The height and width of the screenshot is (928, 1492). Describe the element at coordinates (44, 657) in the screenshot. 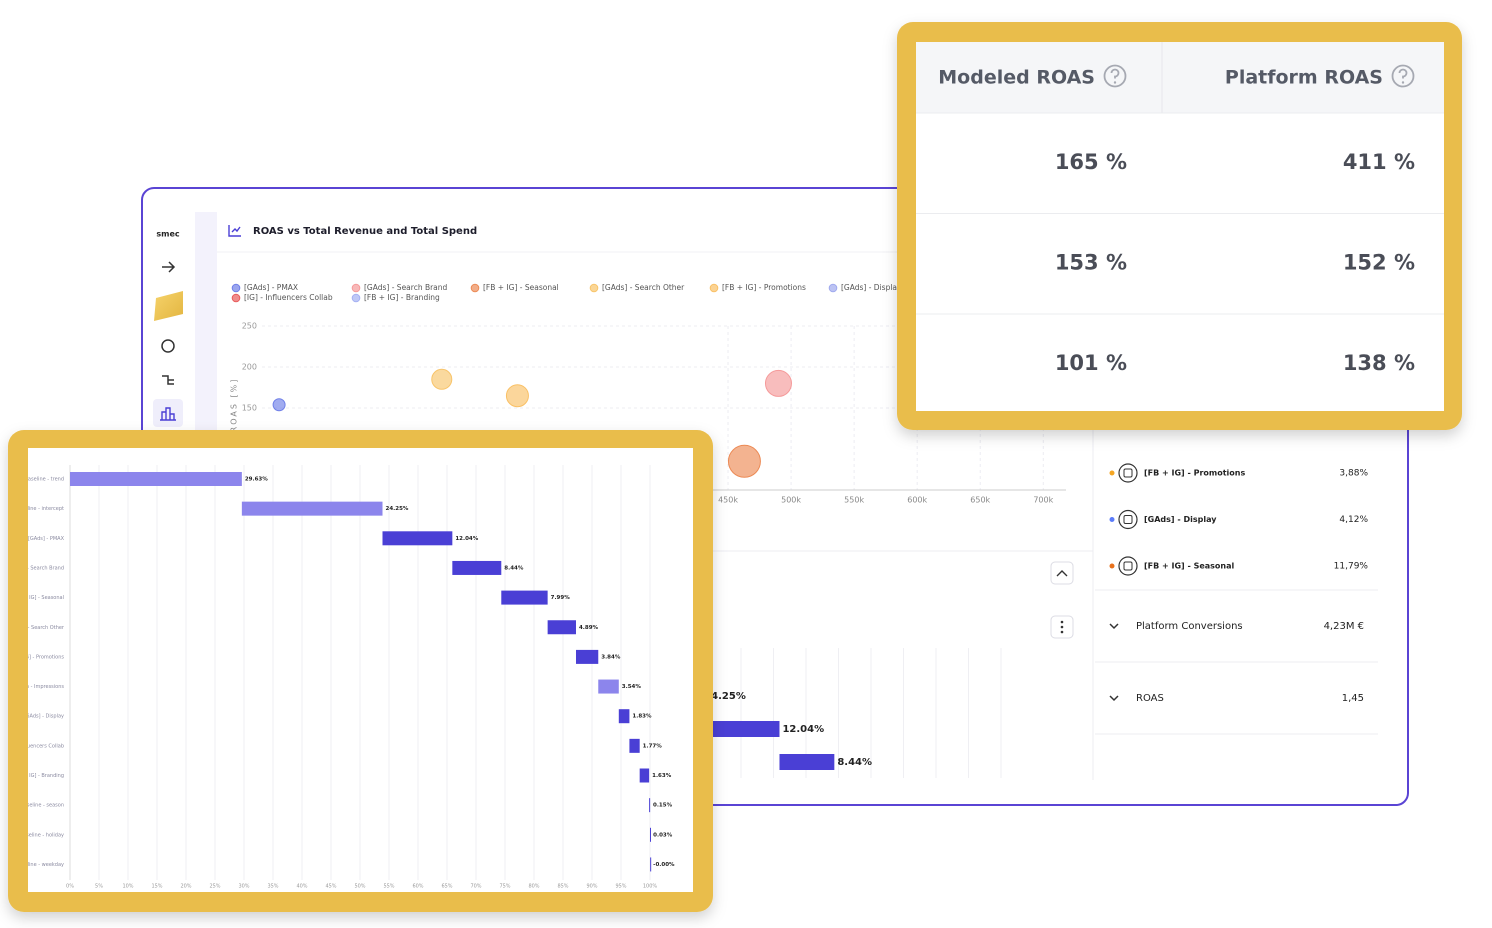

I see `category-label: G] - Promotions` at that location.